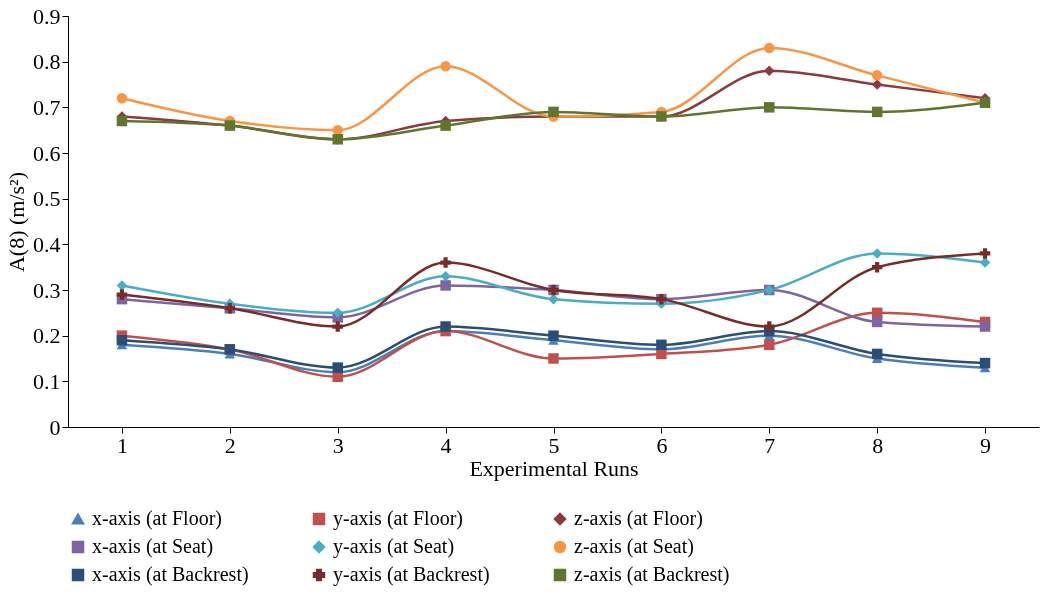 This screenshot has height=599, width=1054. Describe the element at coordinates (47, 107) in the screenshot. I see `y-tick-label: 0.7` at that location.